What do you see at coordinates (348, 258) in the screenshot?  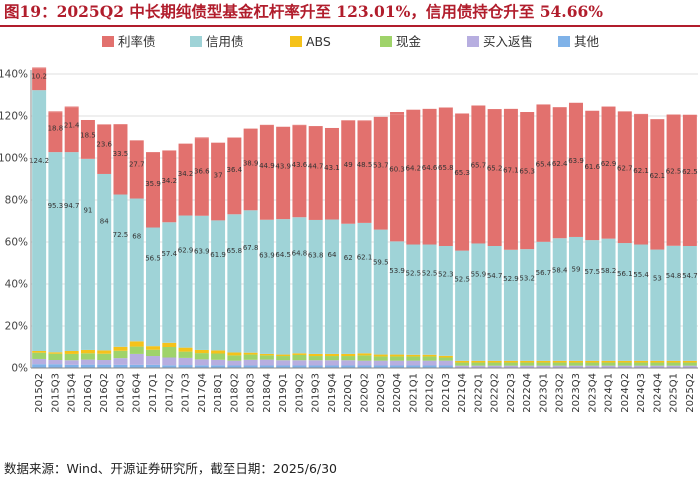 I see `data-label-credit: 62` at bounding box center [348, 258].